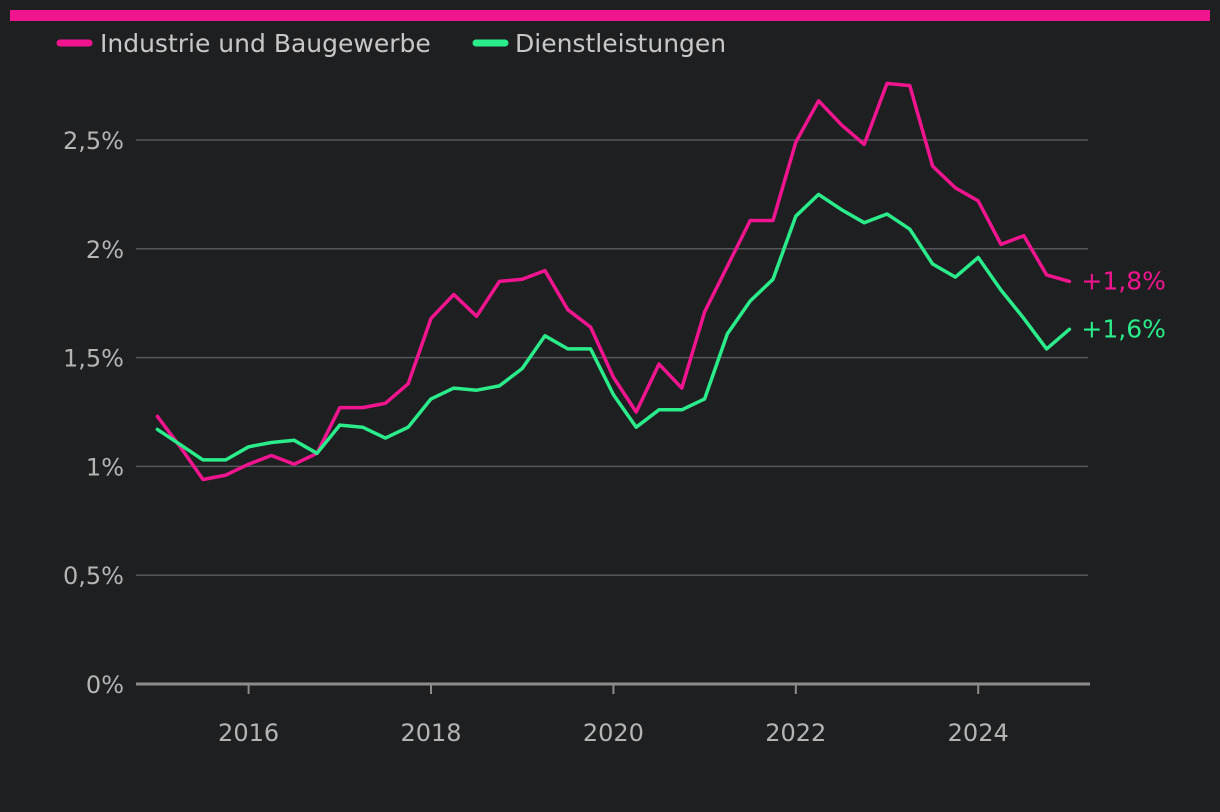 The width and height of the screenshot is (1220, 812). I want to click on x-tick-label-3: 2022, so click(795, 733).